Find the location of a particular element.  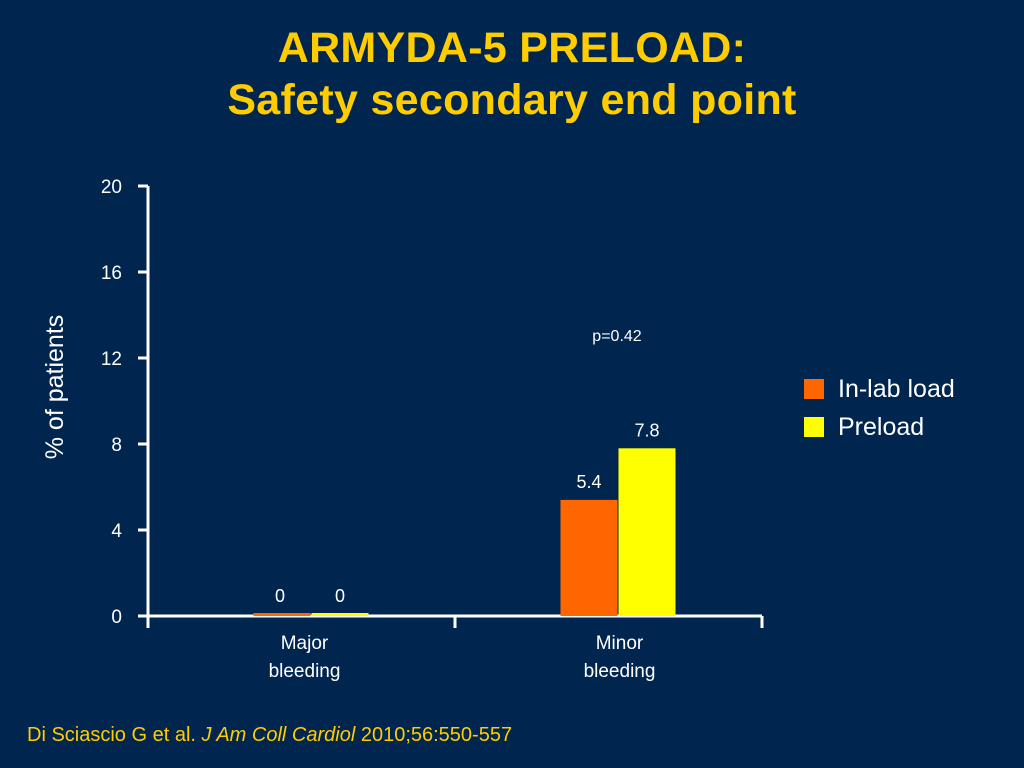

citation-authors: Di Sciascio G et al. is located at coordinates (111, 735).